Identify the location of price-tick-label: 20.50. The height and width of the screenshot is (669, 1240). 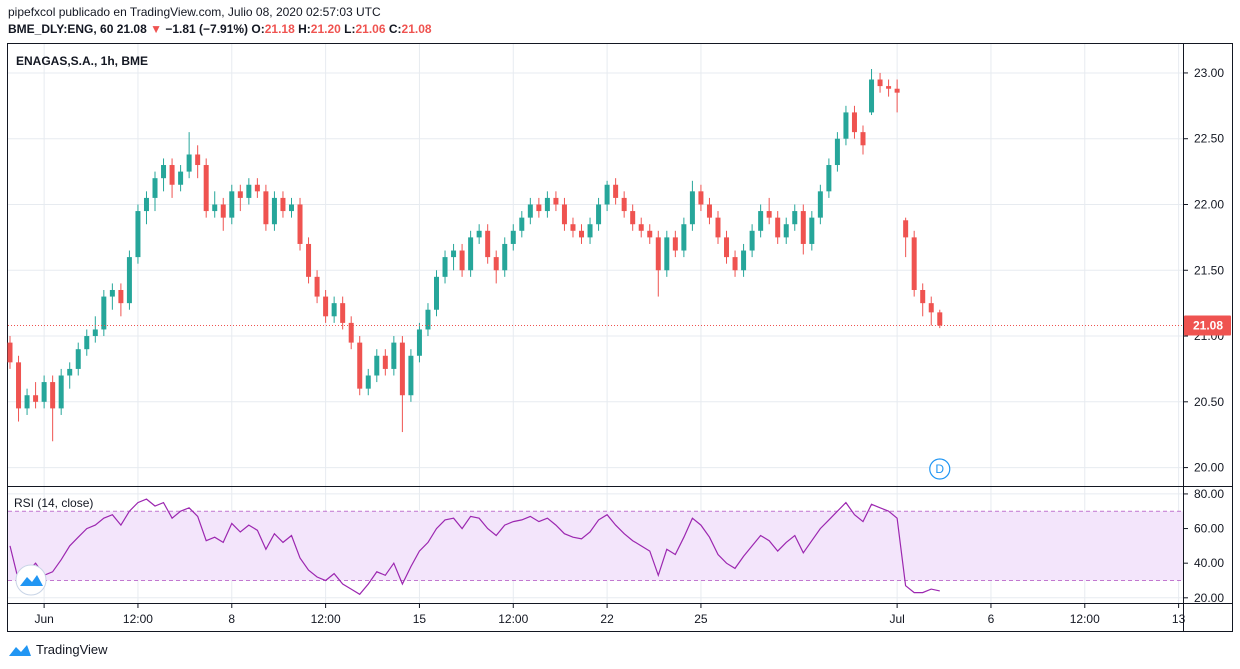
(1209, 402).